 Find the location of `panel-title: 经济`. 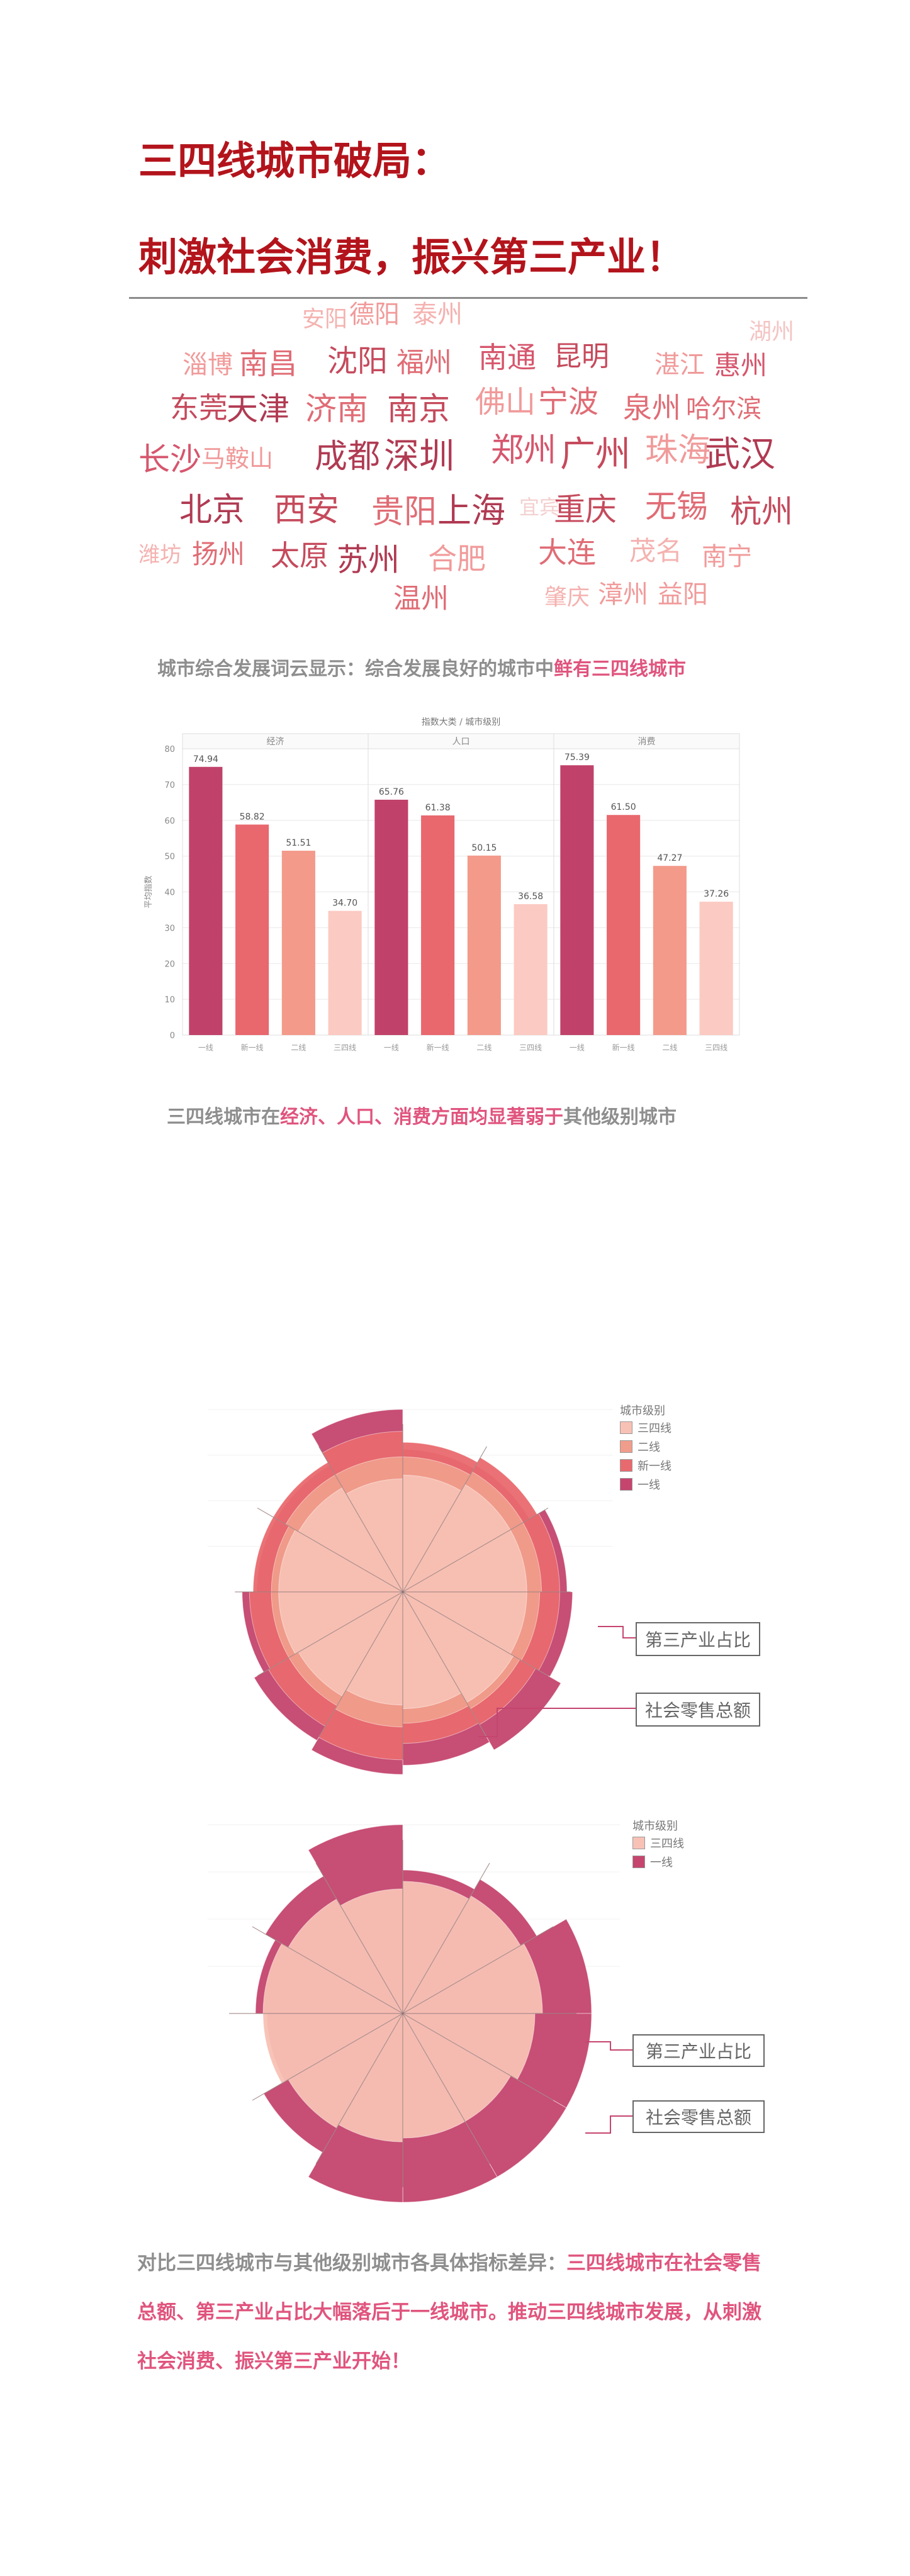

panel-title: 经济 is located at coordinates (275, 742).